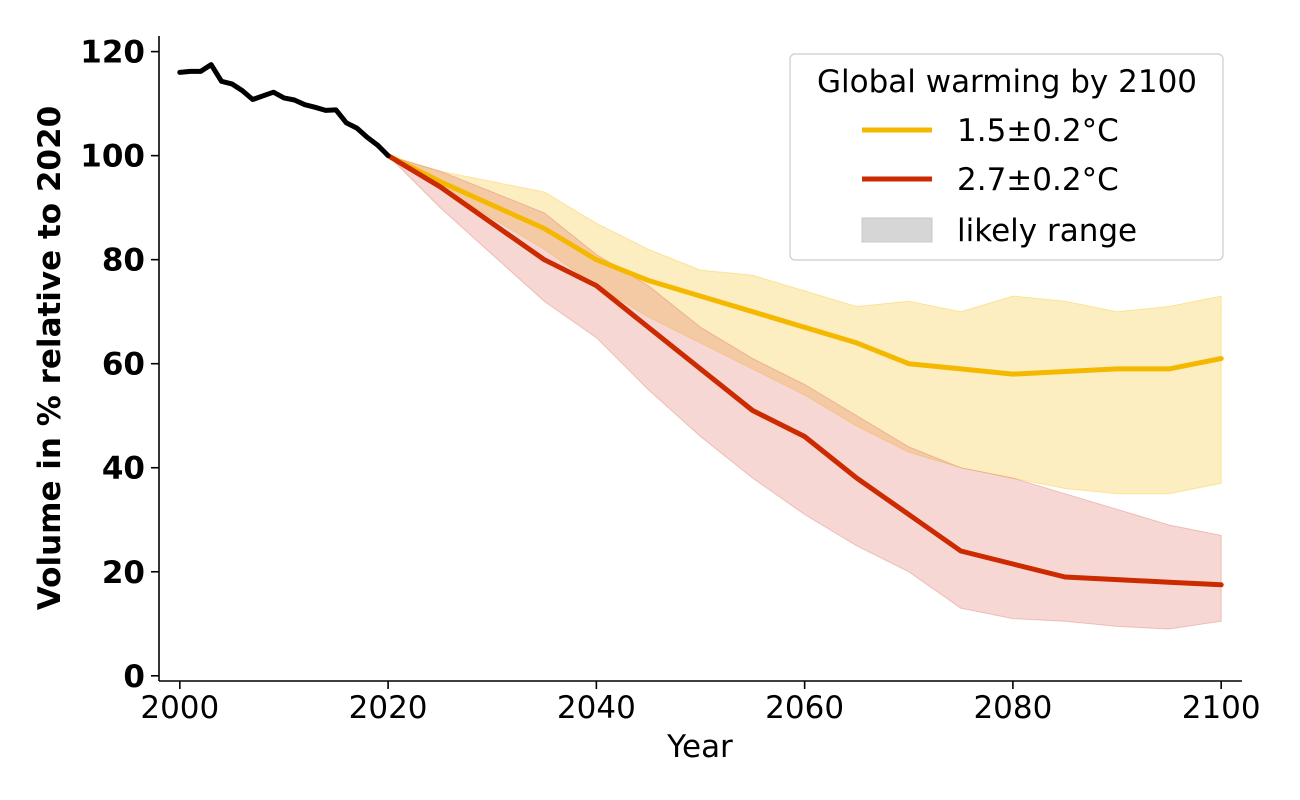 The height and width of the screenshot is (800, 1300). What do you see at coordinates (700, 703) in the screenshot?
I see `x-ticks: 2000 2020 2040 2060 2080 2100` at bounding box center [700, 703].